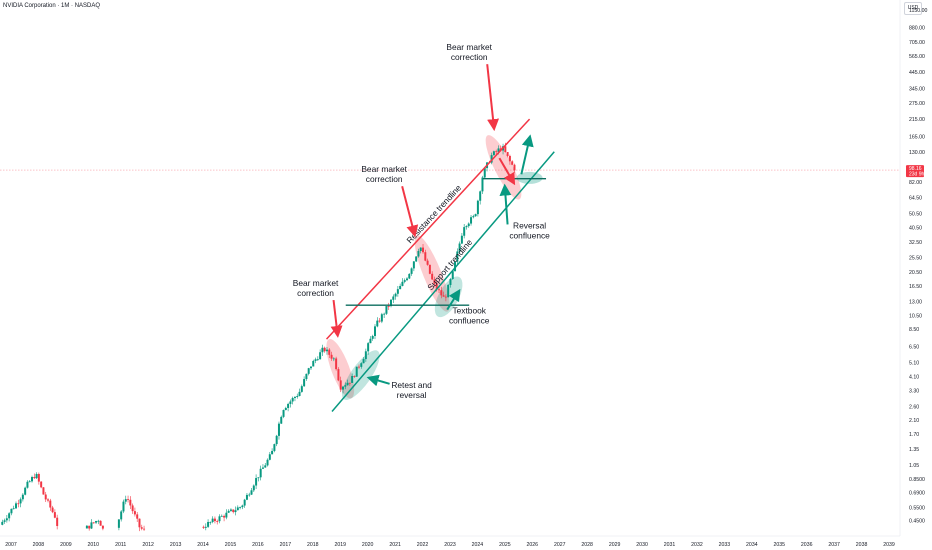  I want to click on x-tick-32: 2039, so click(889, 545).